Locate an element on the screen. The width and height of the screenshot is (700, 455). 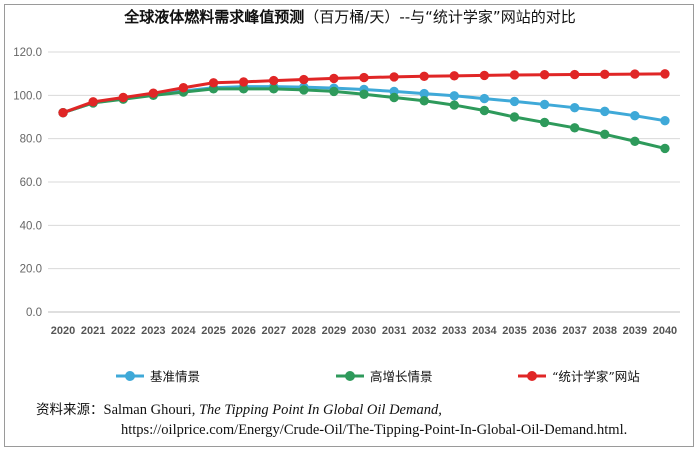
legend-label: 高增长情景 is located at coordinates (401, 376).